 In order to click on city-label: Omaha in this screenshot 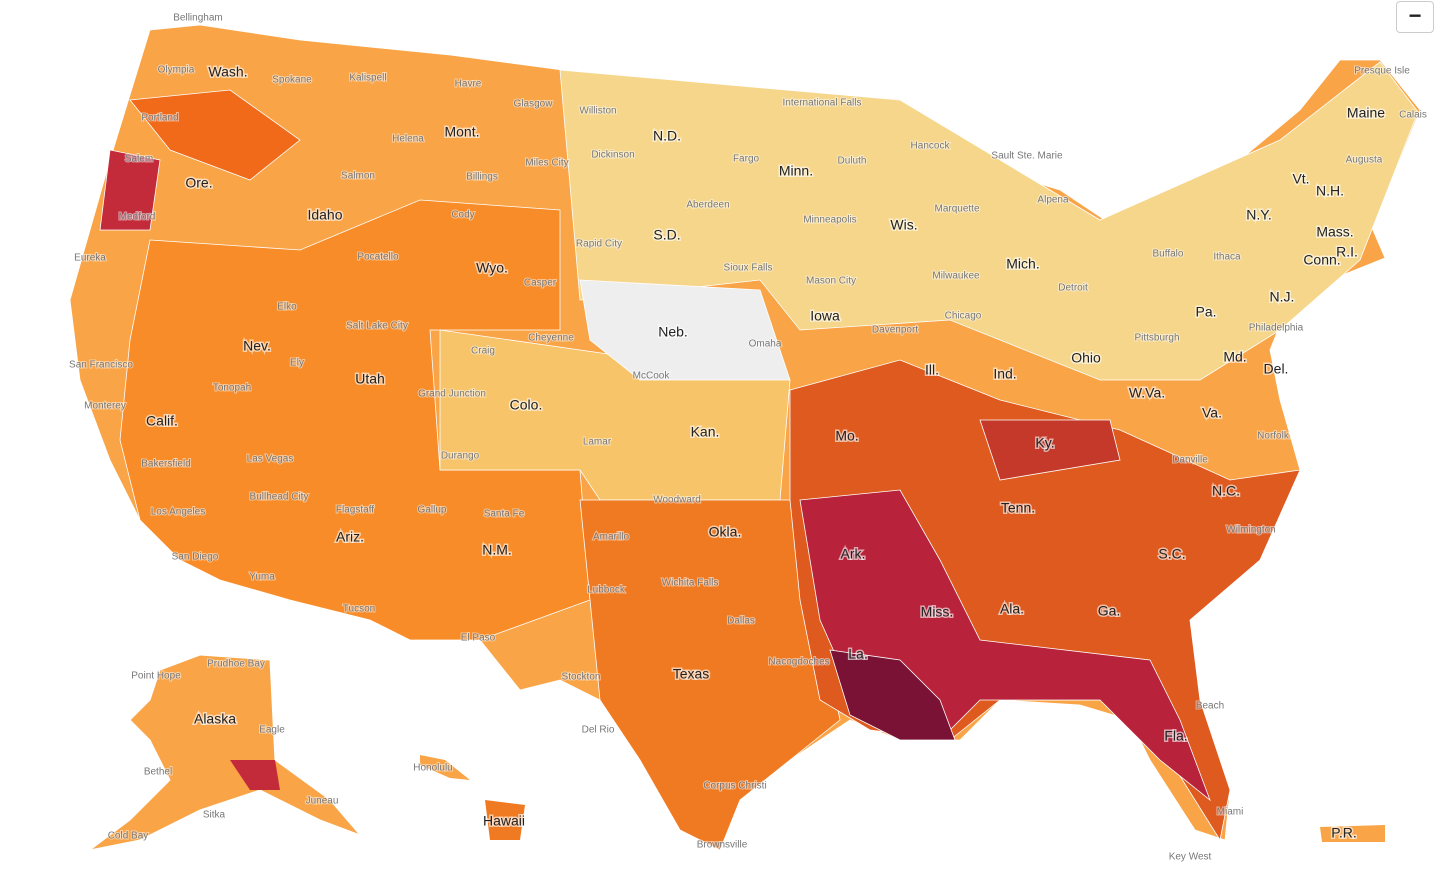, I will do `click(765, 344)`.